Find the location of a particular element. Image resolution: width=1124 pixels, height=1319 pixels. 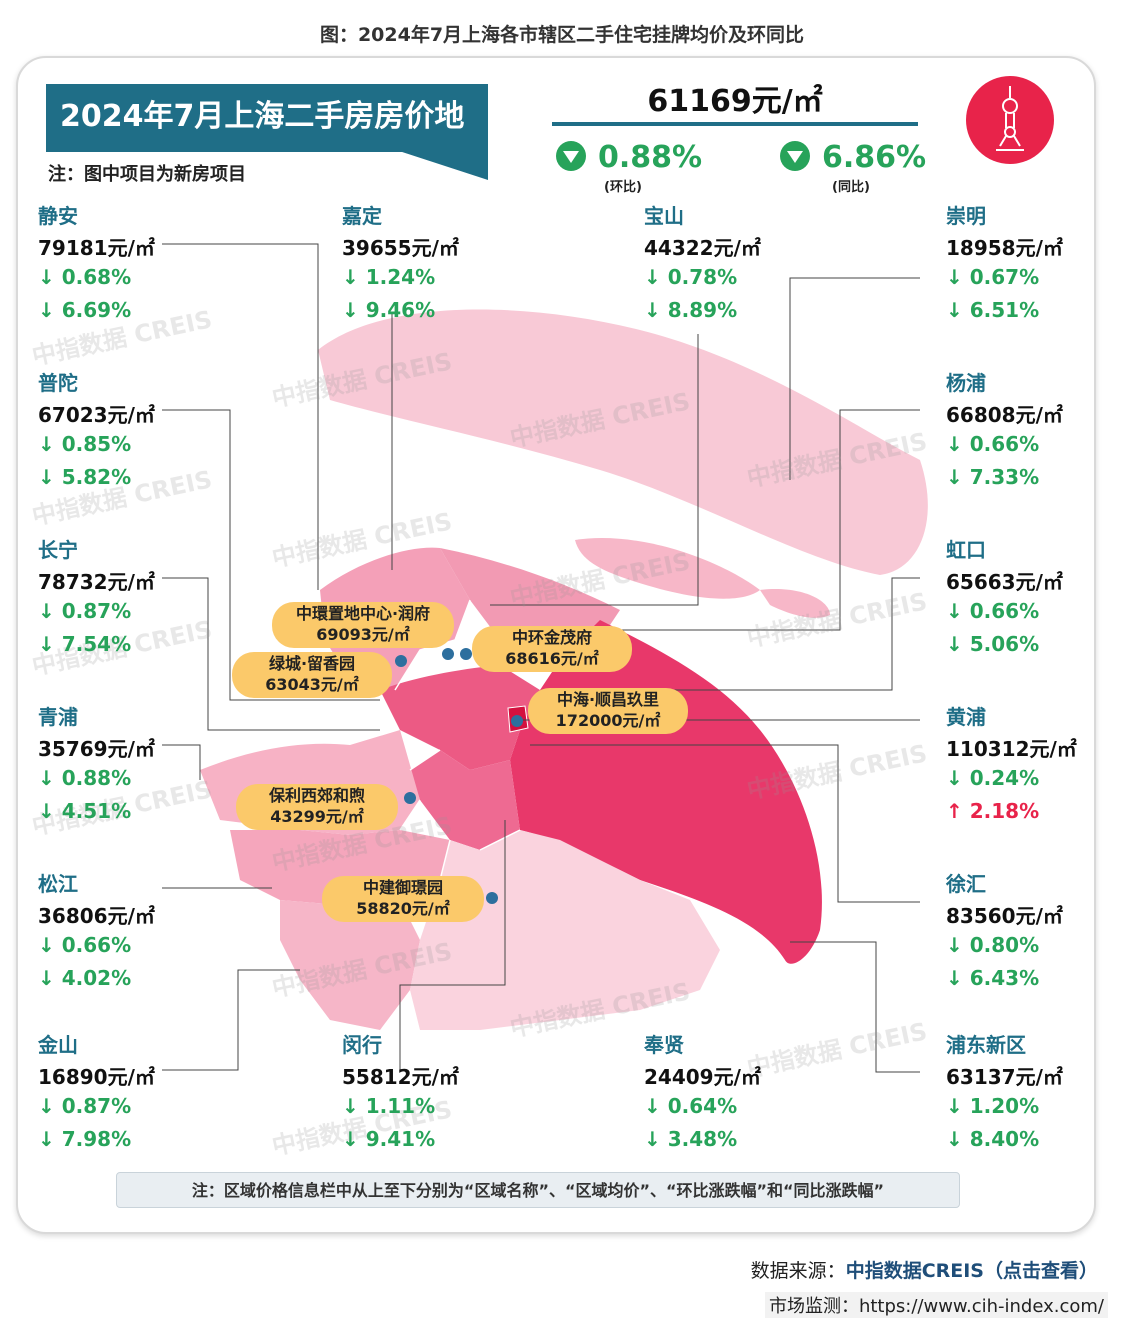

district-yangpu: 杨浦 66808元/㎡ ↓ 0.66% ↓ 7.33% is located at coordinates (1026, 432).